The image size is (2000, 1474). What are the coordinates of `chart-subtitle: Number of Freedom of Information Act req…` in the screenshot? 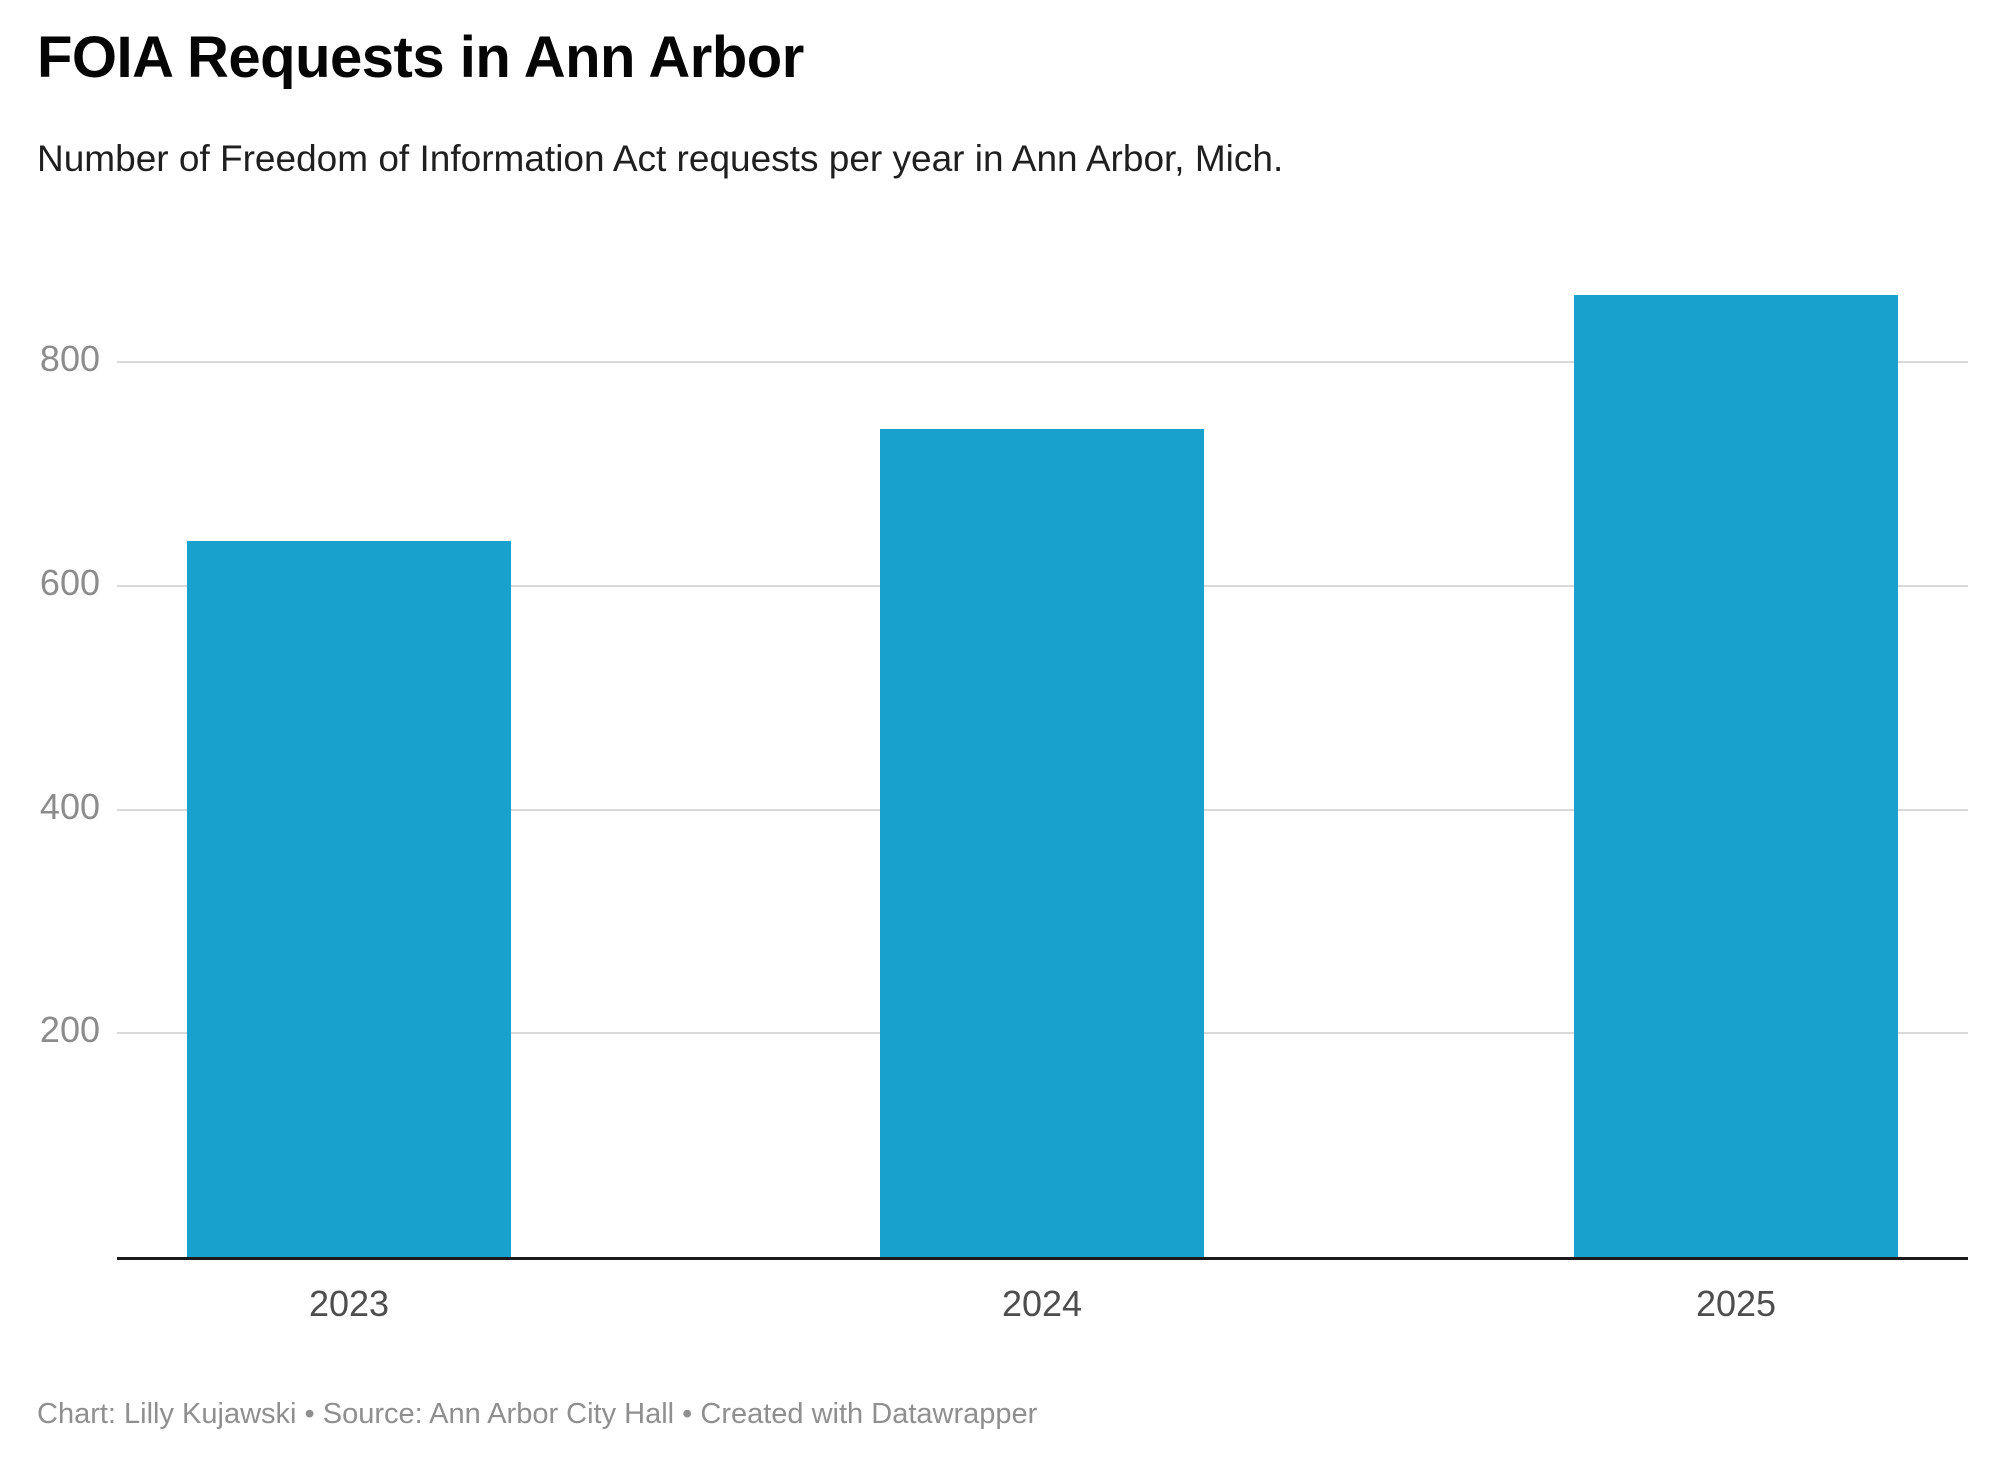 It's located at (660, 158).